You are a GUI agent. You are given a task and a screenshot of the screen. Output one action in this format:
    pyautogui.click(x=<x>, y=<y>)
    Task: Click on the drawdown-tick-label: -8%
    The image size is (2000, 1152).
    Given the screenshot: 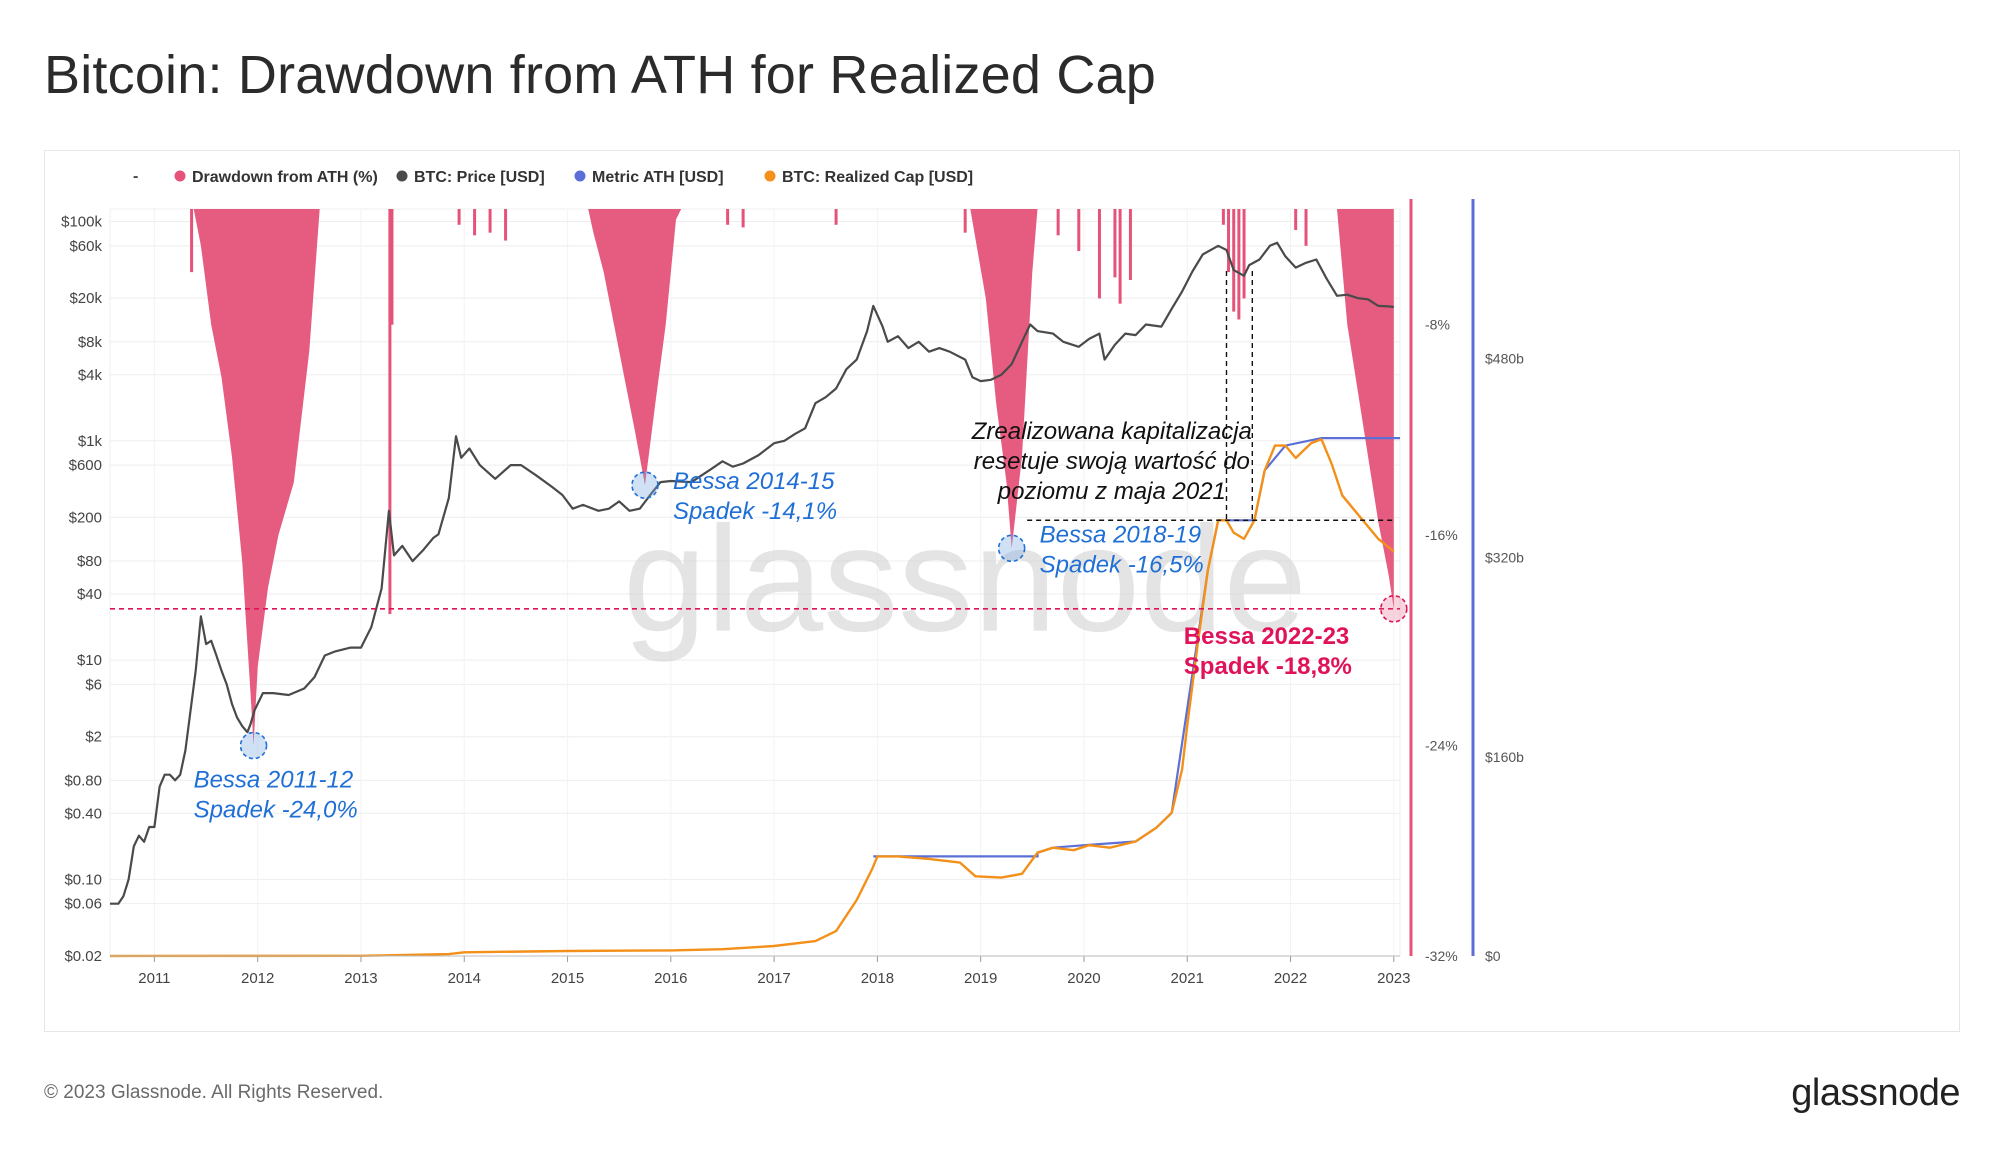 What is the action you would take?
    pyautogui.click(x=1437, y=325)
    